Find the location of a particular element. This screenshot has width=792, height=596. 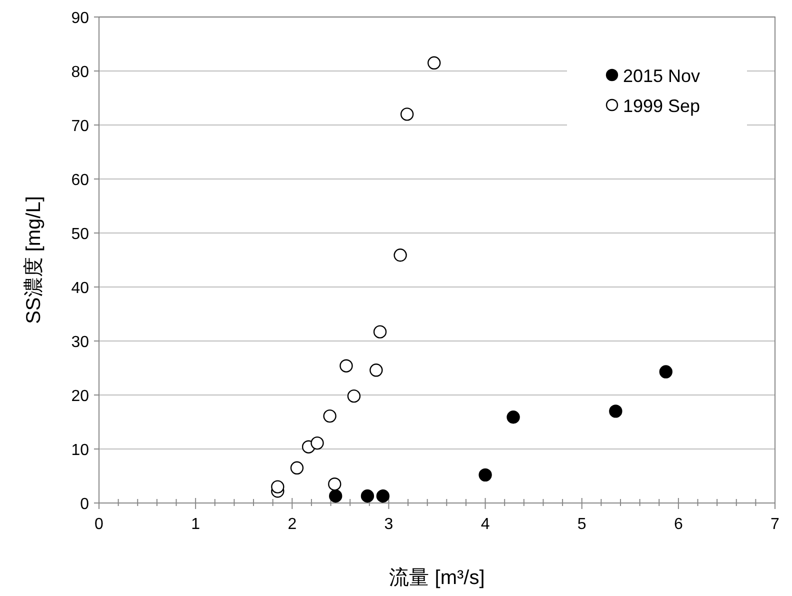

y-tick-label: 80 is located at coordinates (80, 72).